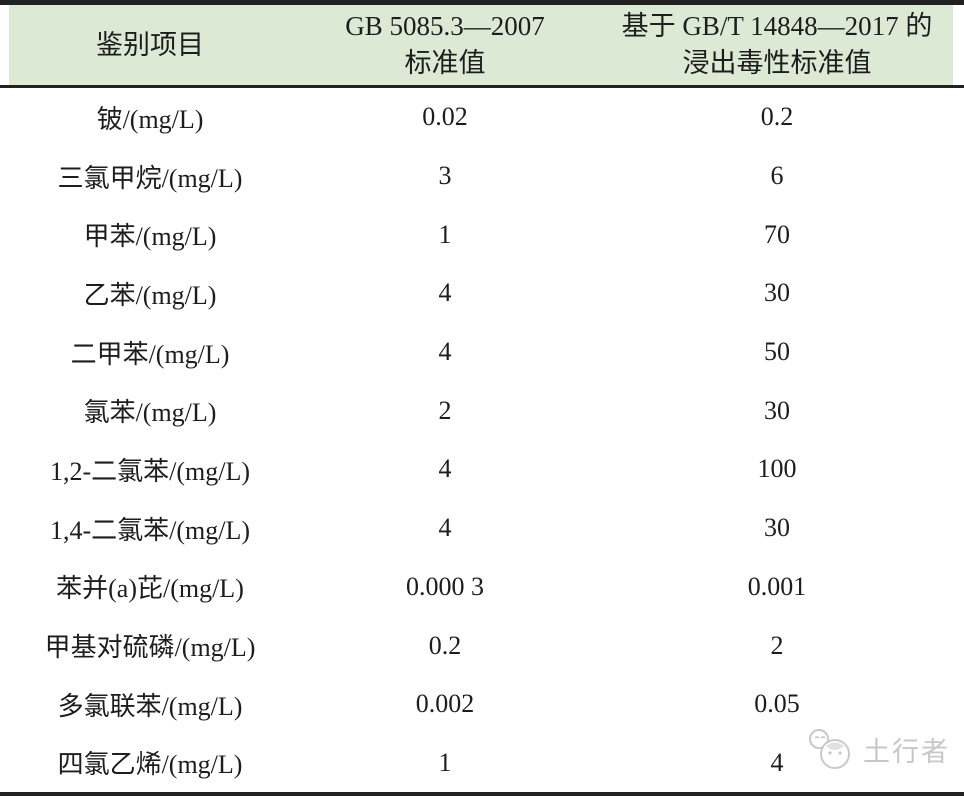 The image size is (964, 802). Describe the element at coordinates (150, 237) in the screenshot. I see `cell-item: 甲苯/(mg/L)` at that location.